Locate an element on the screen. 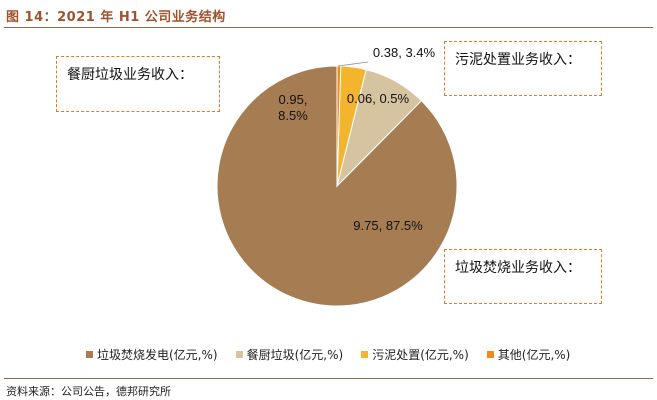  callout-sludge: 污泥处置业务收入： is located at coordinates (523, 68).